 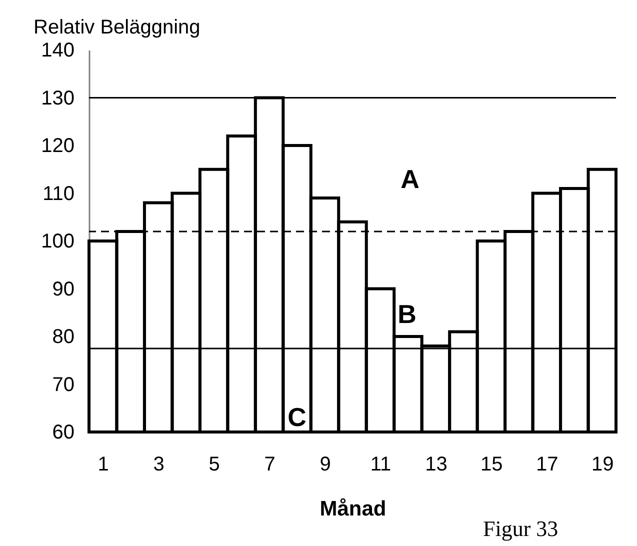 I want to click on x-tick-label: 3, so click(x=158, y=465).